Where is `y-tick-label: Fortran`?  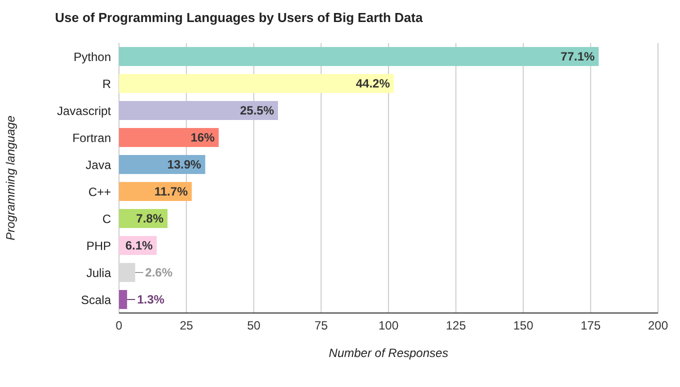
y-tick-label: Fortran is located at coordinates (91, 137).